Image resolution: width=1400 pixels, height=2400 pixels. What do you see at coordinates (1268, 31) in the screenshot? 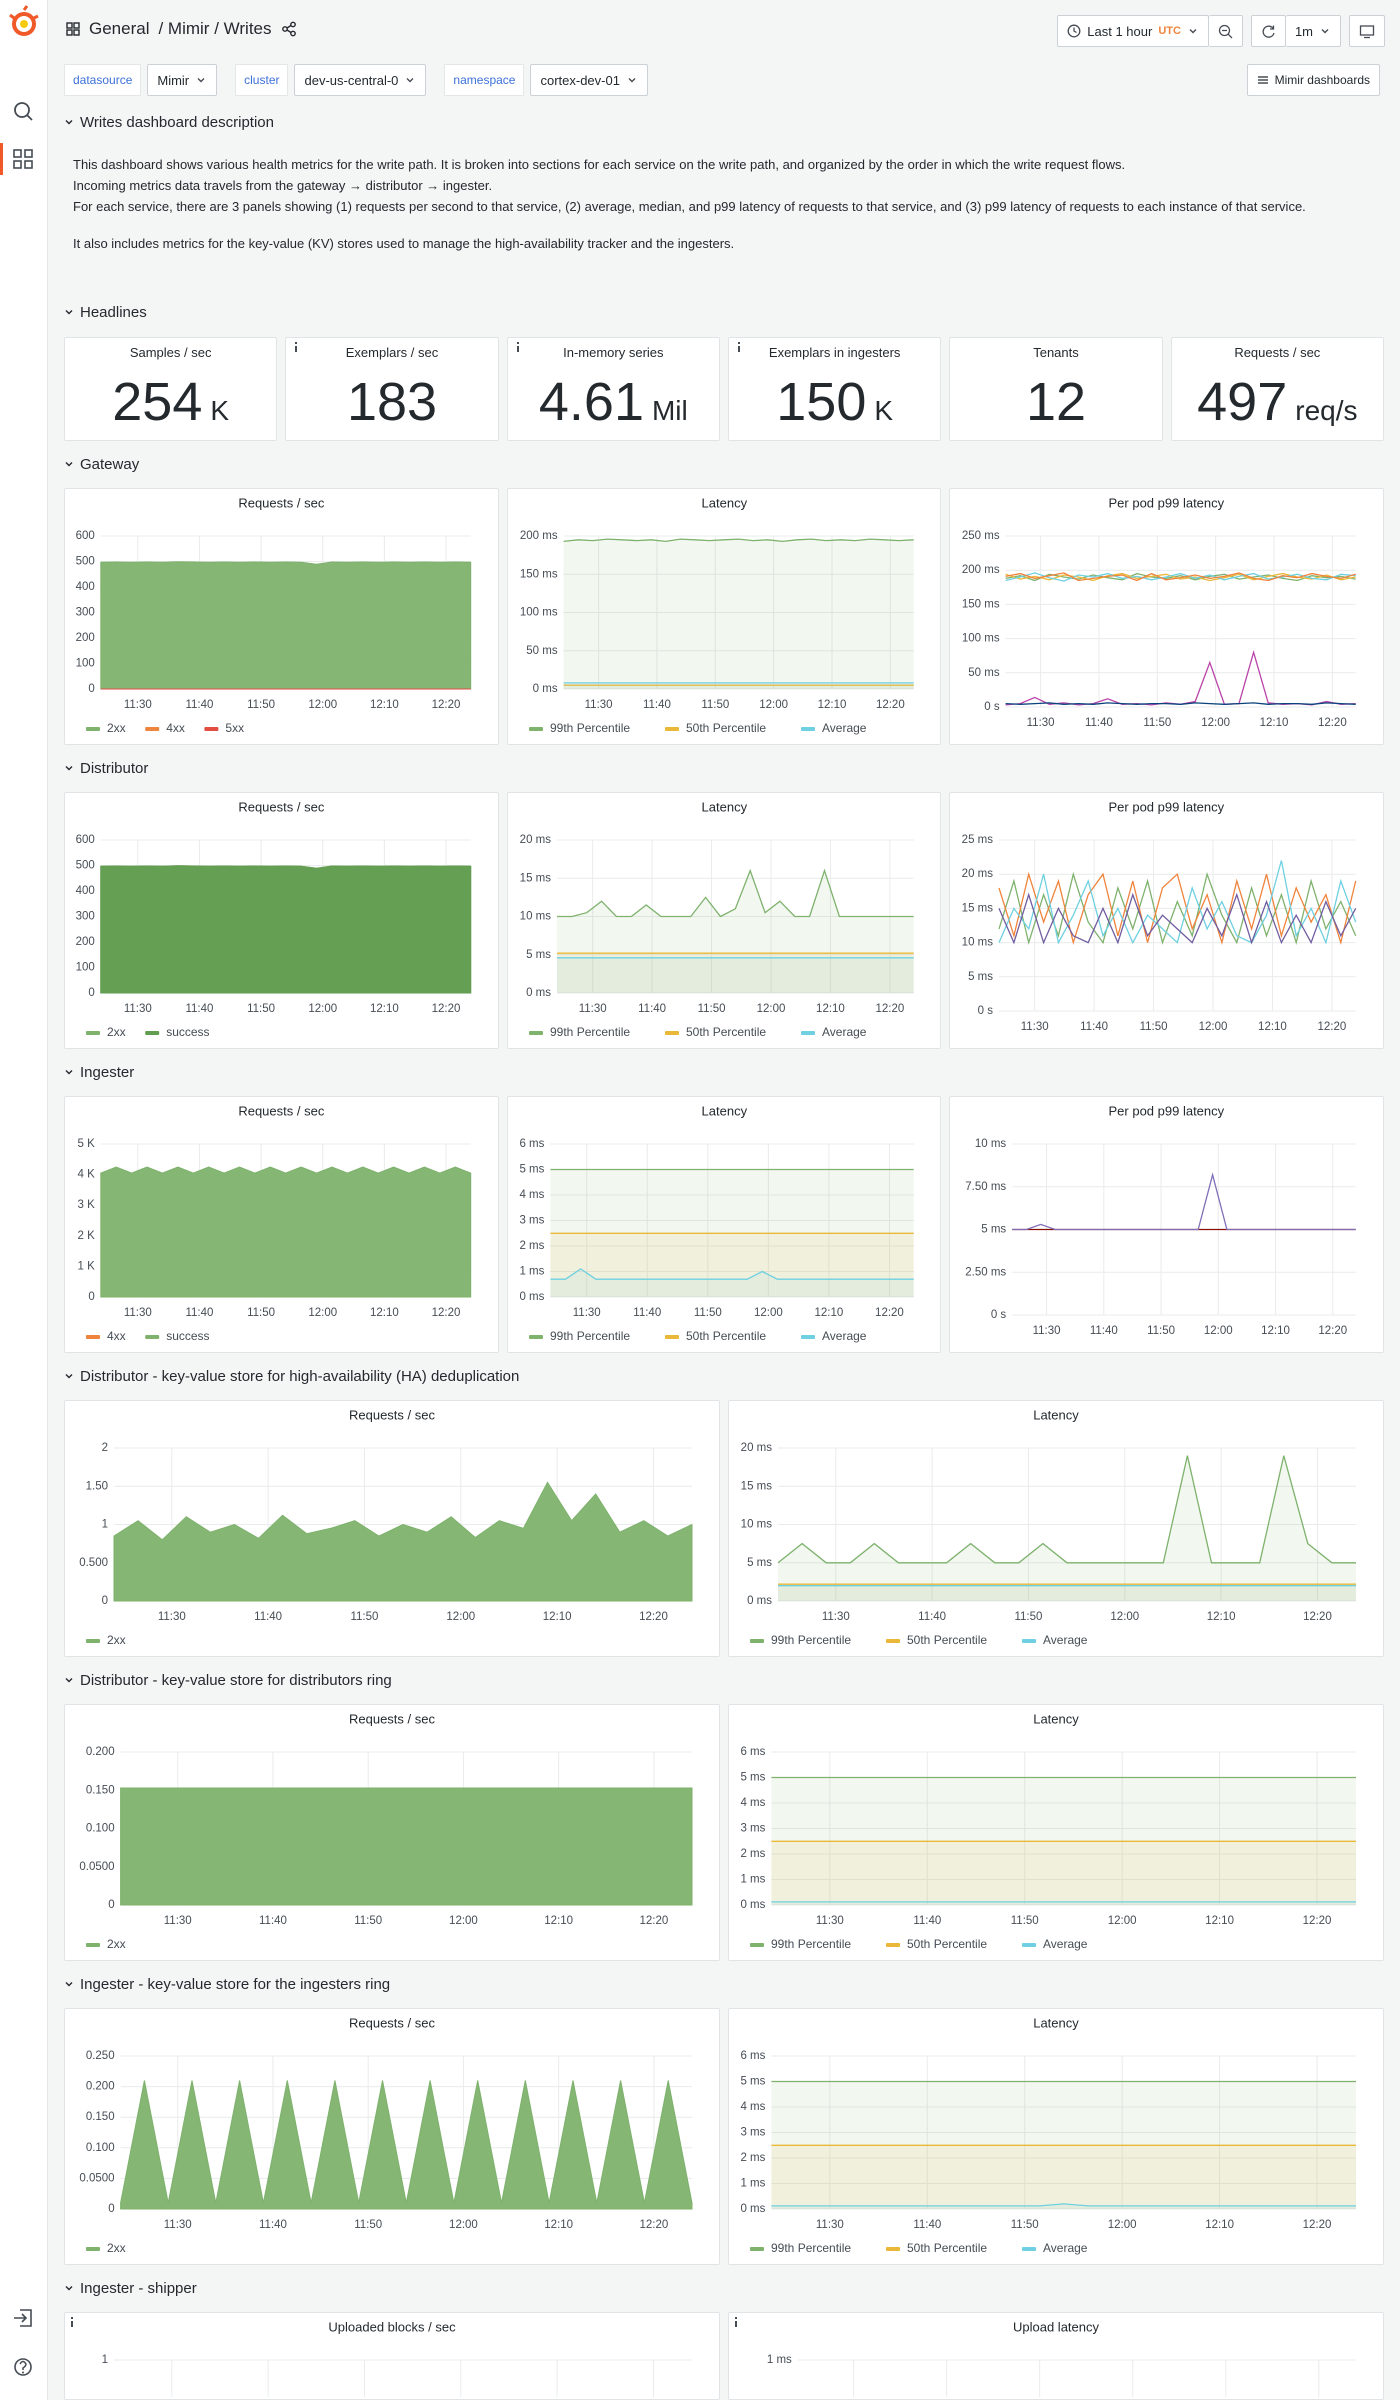
I see `refresh-button` at bounding box center [1268, 31].